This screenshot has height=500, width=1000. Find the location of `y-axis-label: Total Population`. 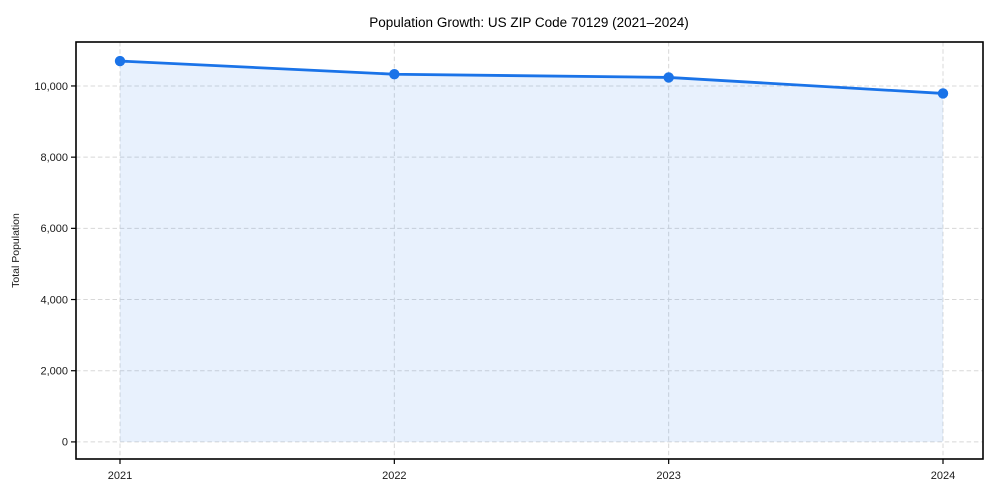

y-axis-label: Total Population is located at coordinates (16, 250).